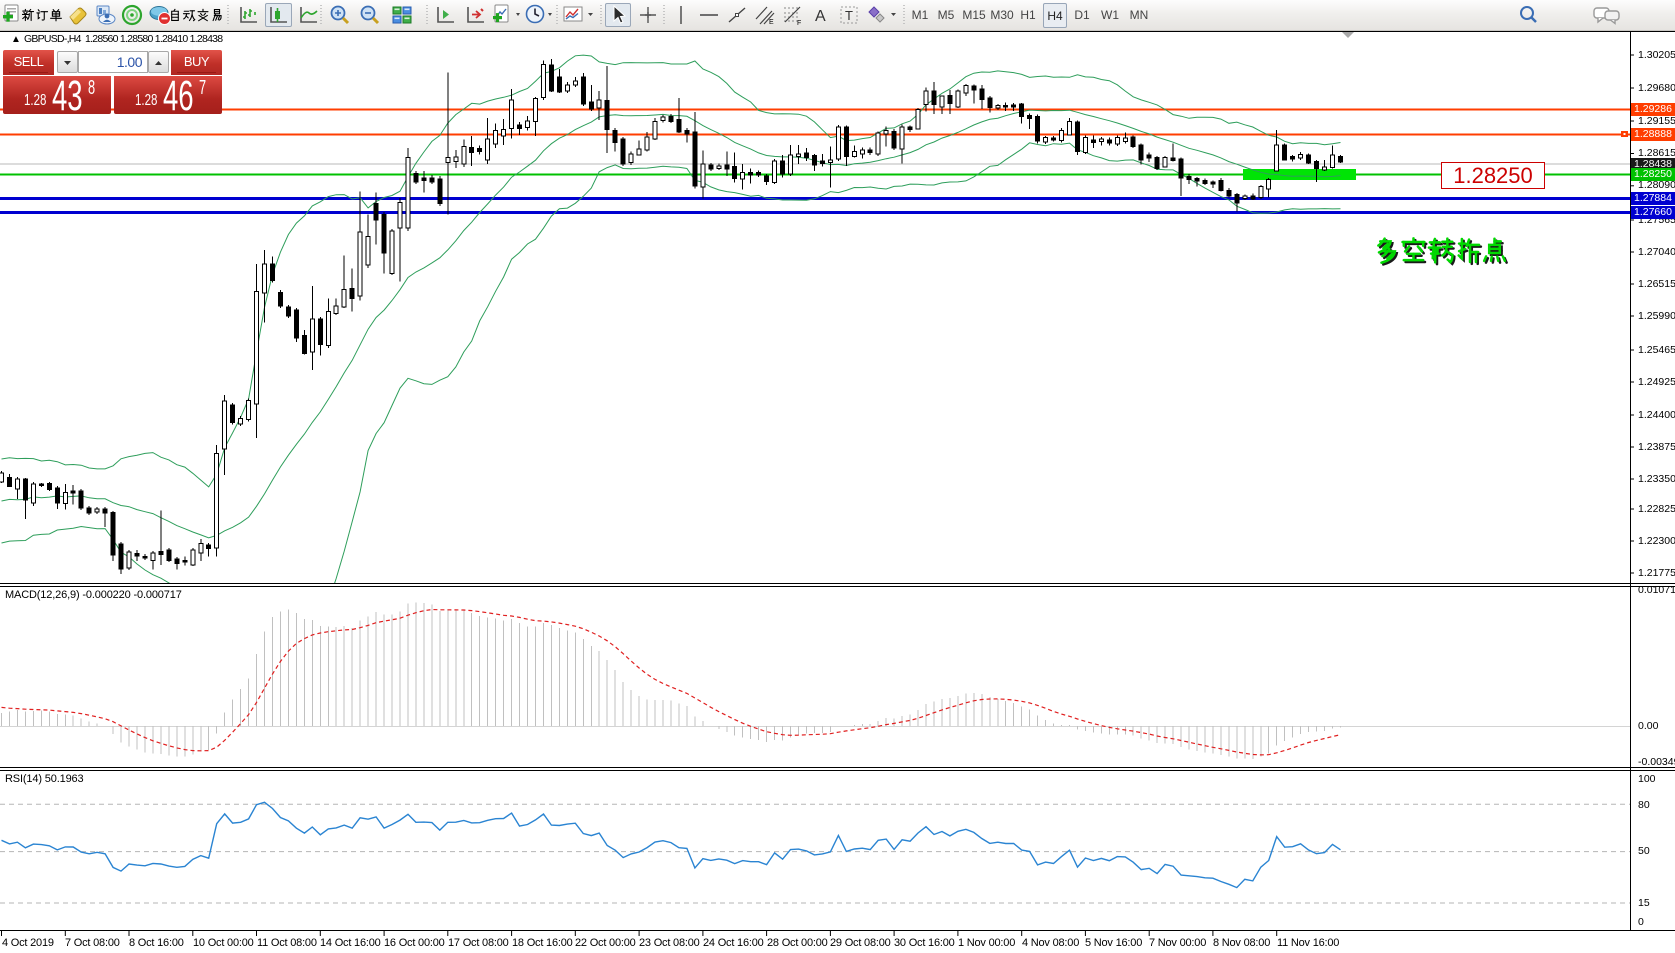 The height and width of the screenshot is (953, 1675). Describe the element at coordinates (820, 16) in the screenshot. I see `svg-text: A` at that location.